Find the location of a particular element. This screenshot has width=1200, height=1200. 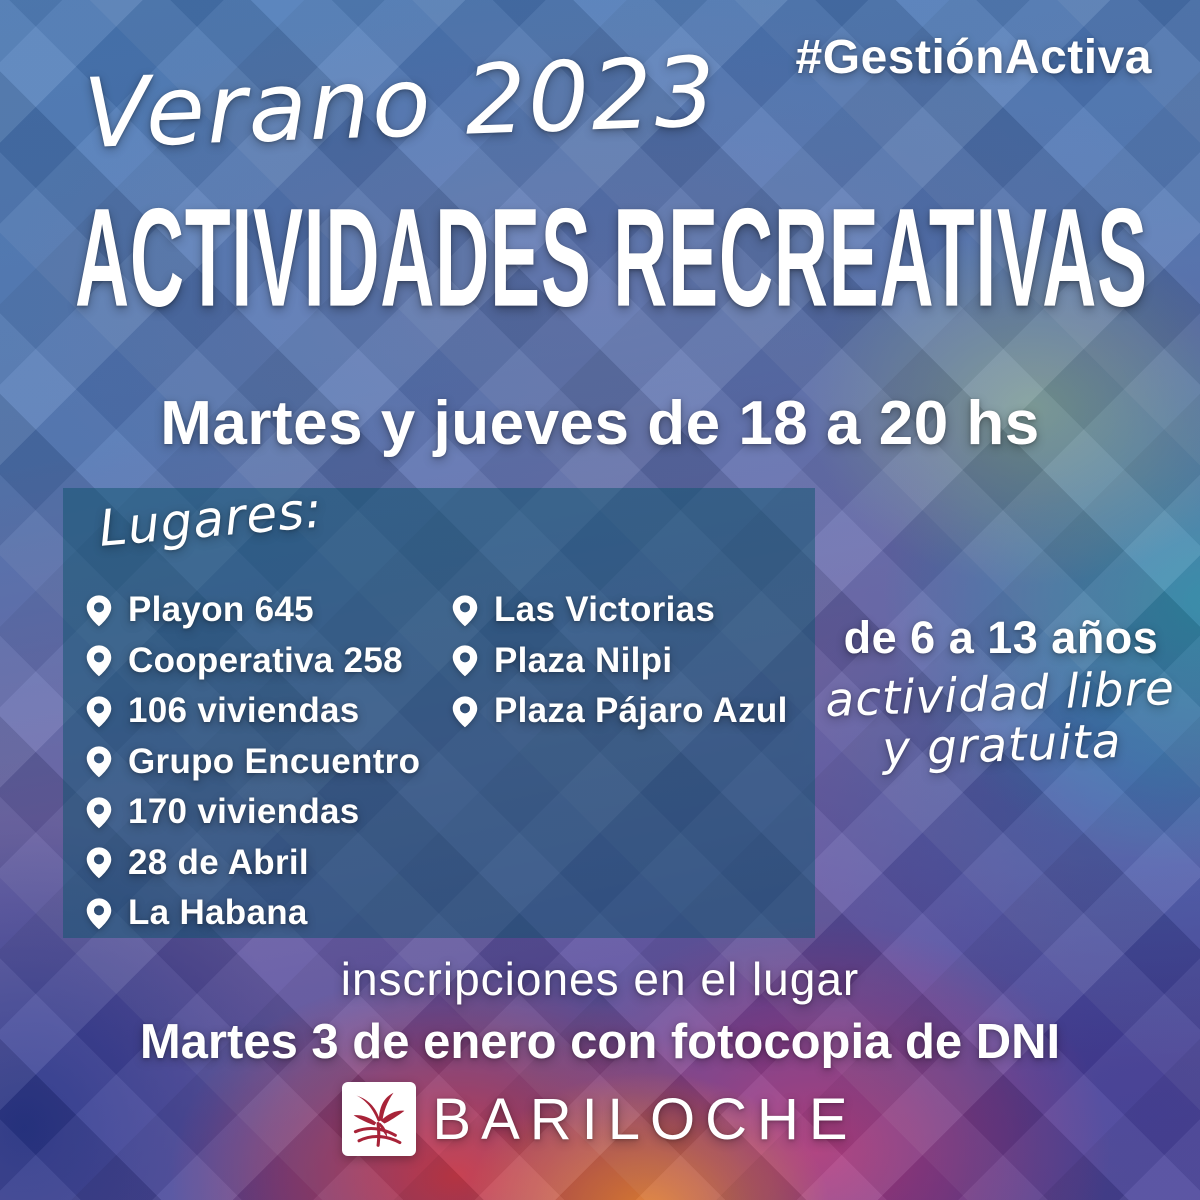

list-item: Plaza Pájaro Azul is located at coordinates (619, 711).